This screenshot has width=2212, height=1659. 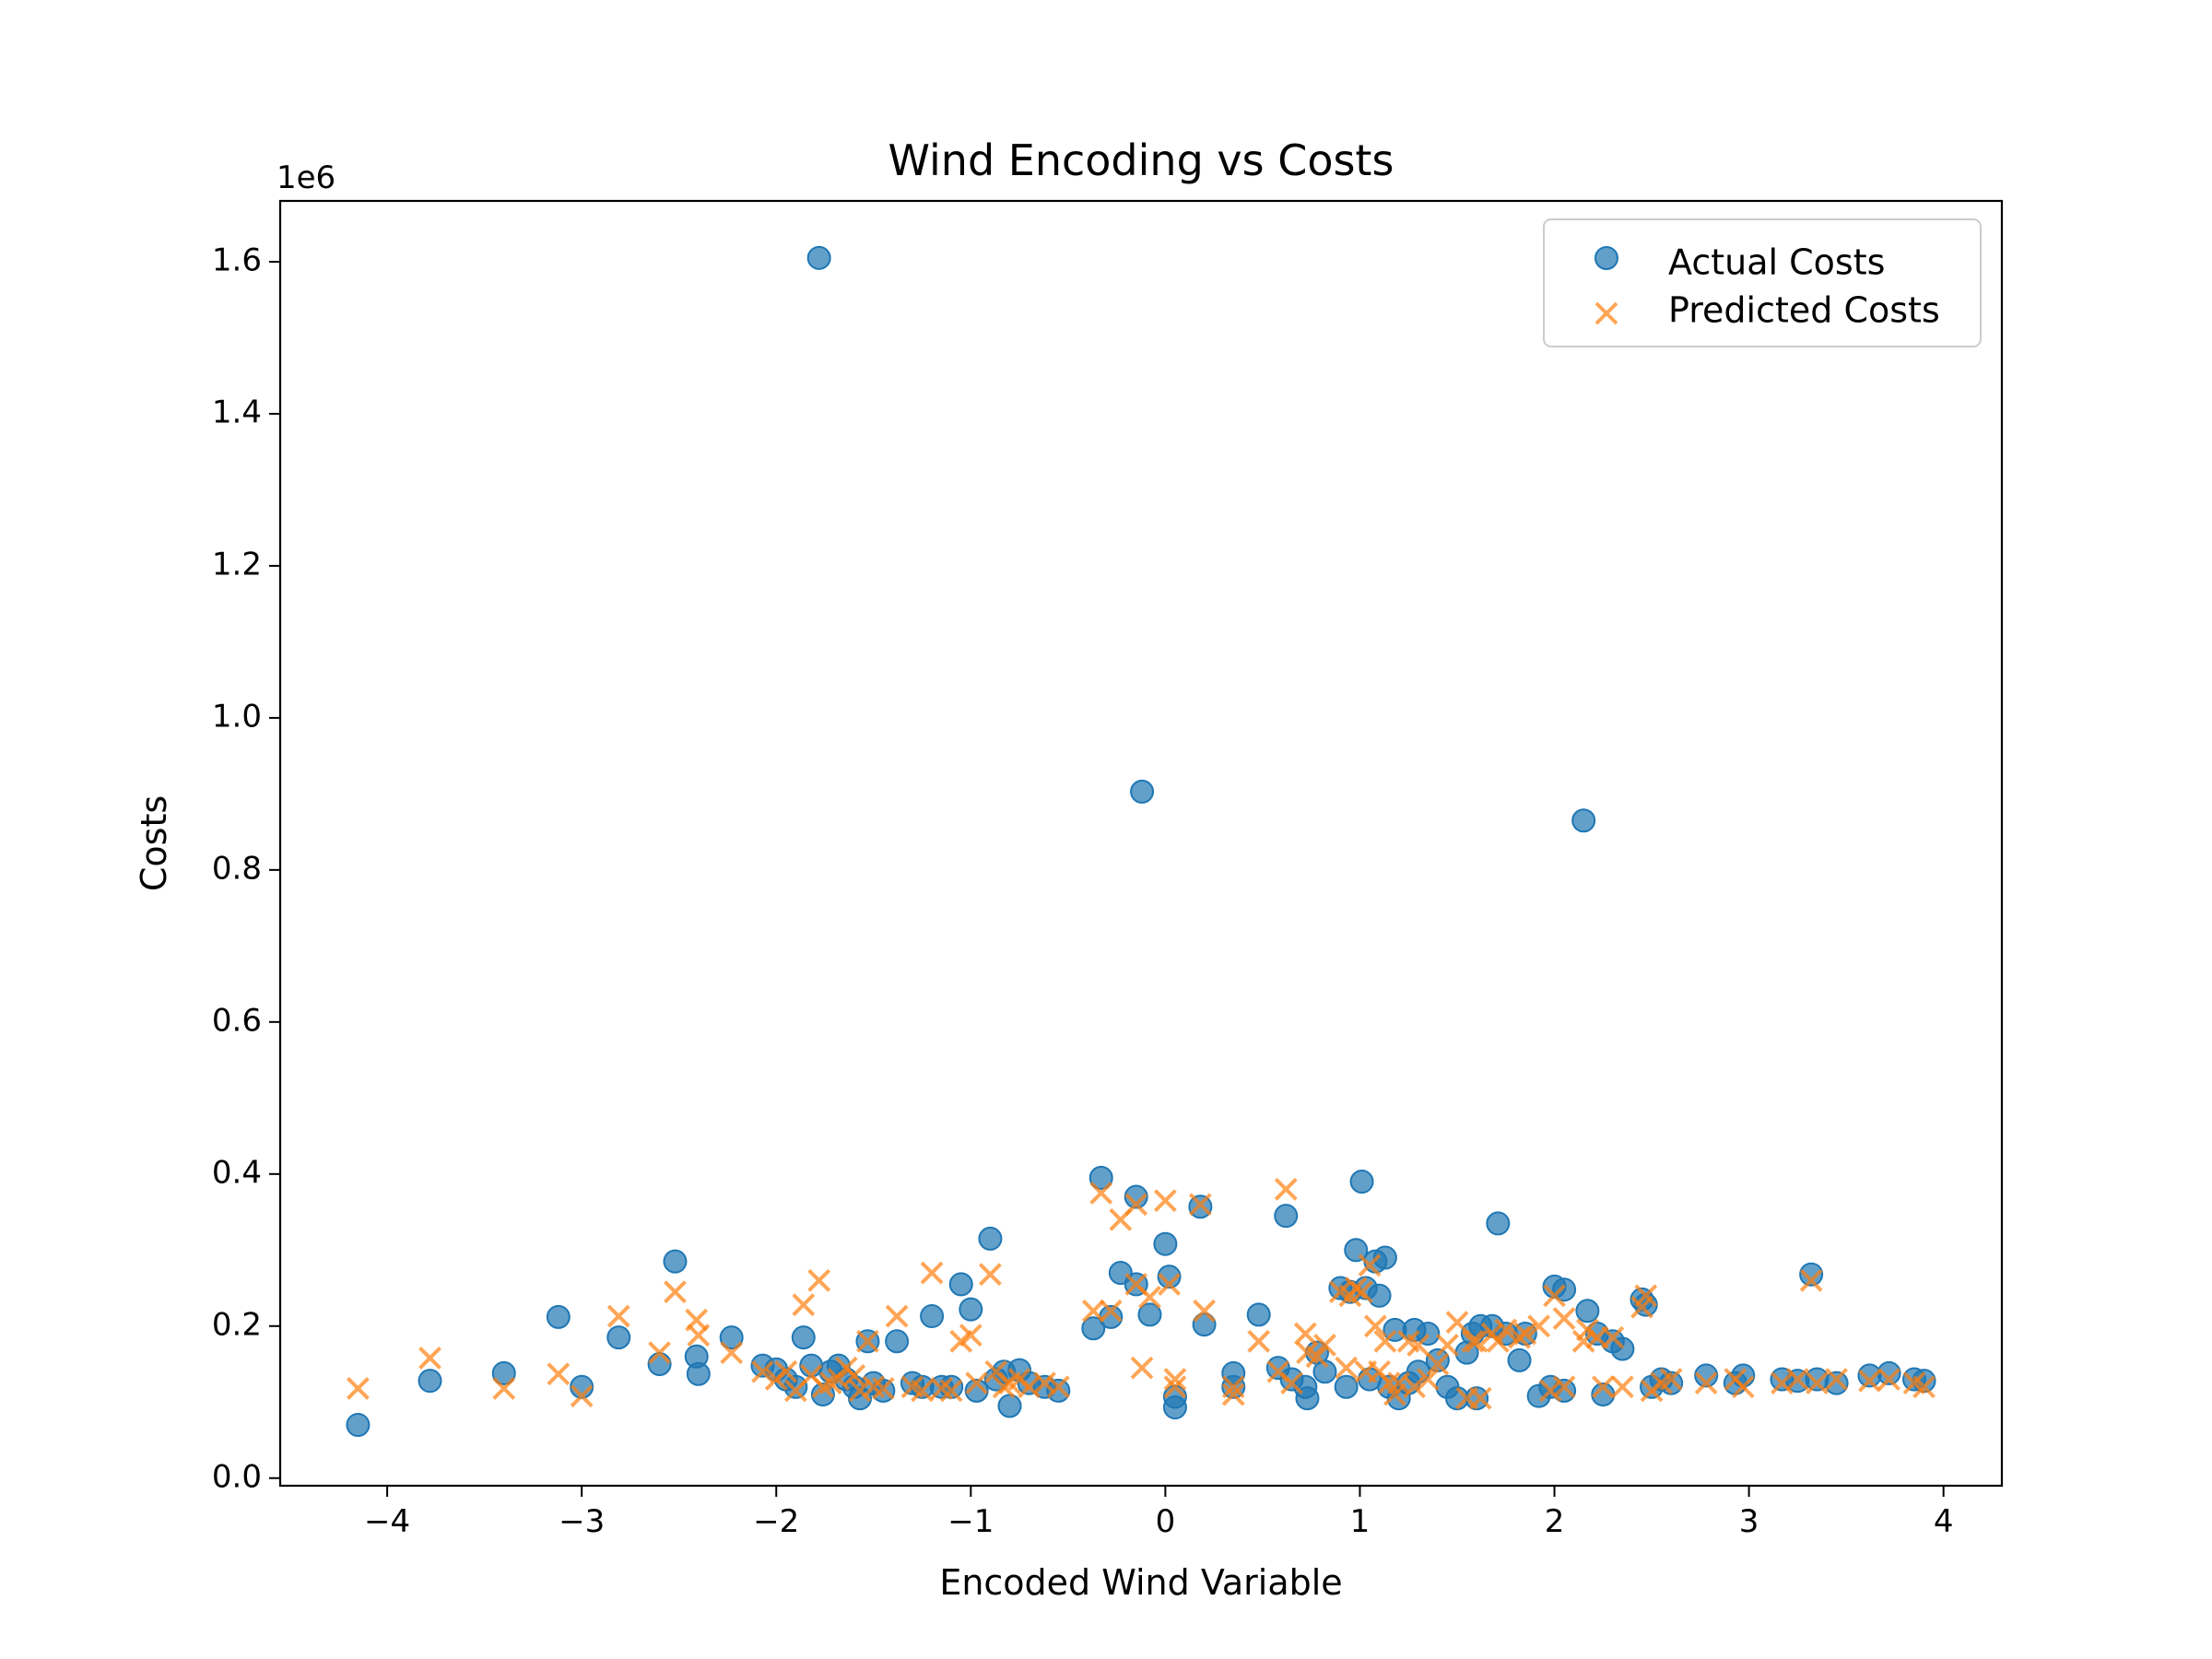 I want to click on x-tick-label: −2, so click(x=776, y=1521).